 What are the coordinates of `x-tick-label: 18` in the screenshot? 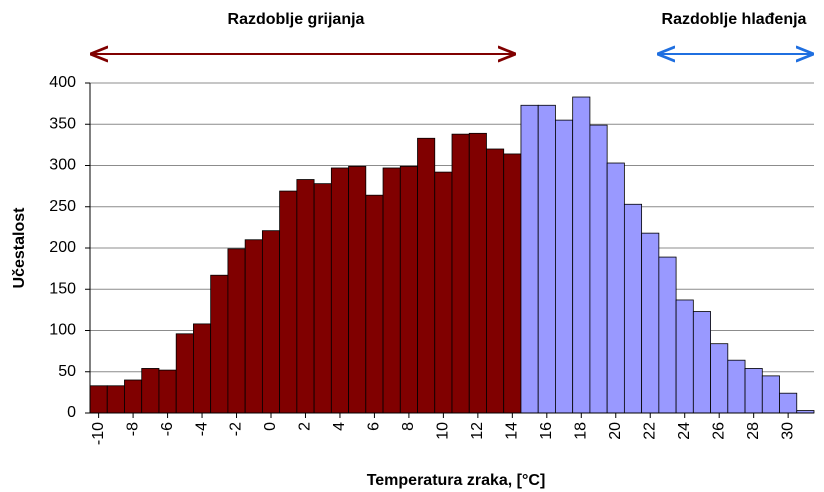 It's located at (581, 431).